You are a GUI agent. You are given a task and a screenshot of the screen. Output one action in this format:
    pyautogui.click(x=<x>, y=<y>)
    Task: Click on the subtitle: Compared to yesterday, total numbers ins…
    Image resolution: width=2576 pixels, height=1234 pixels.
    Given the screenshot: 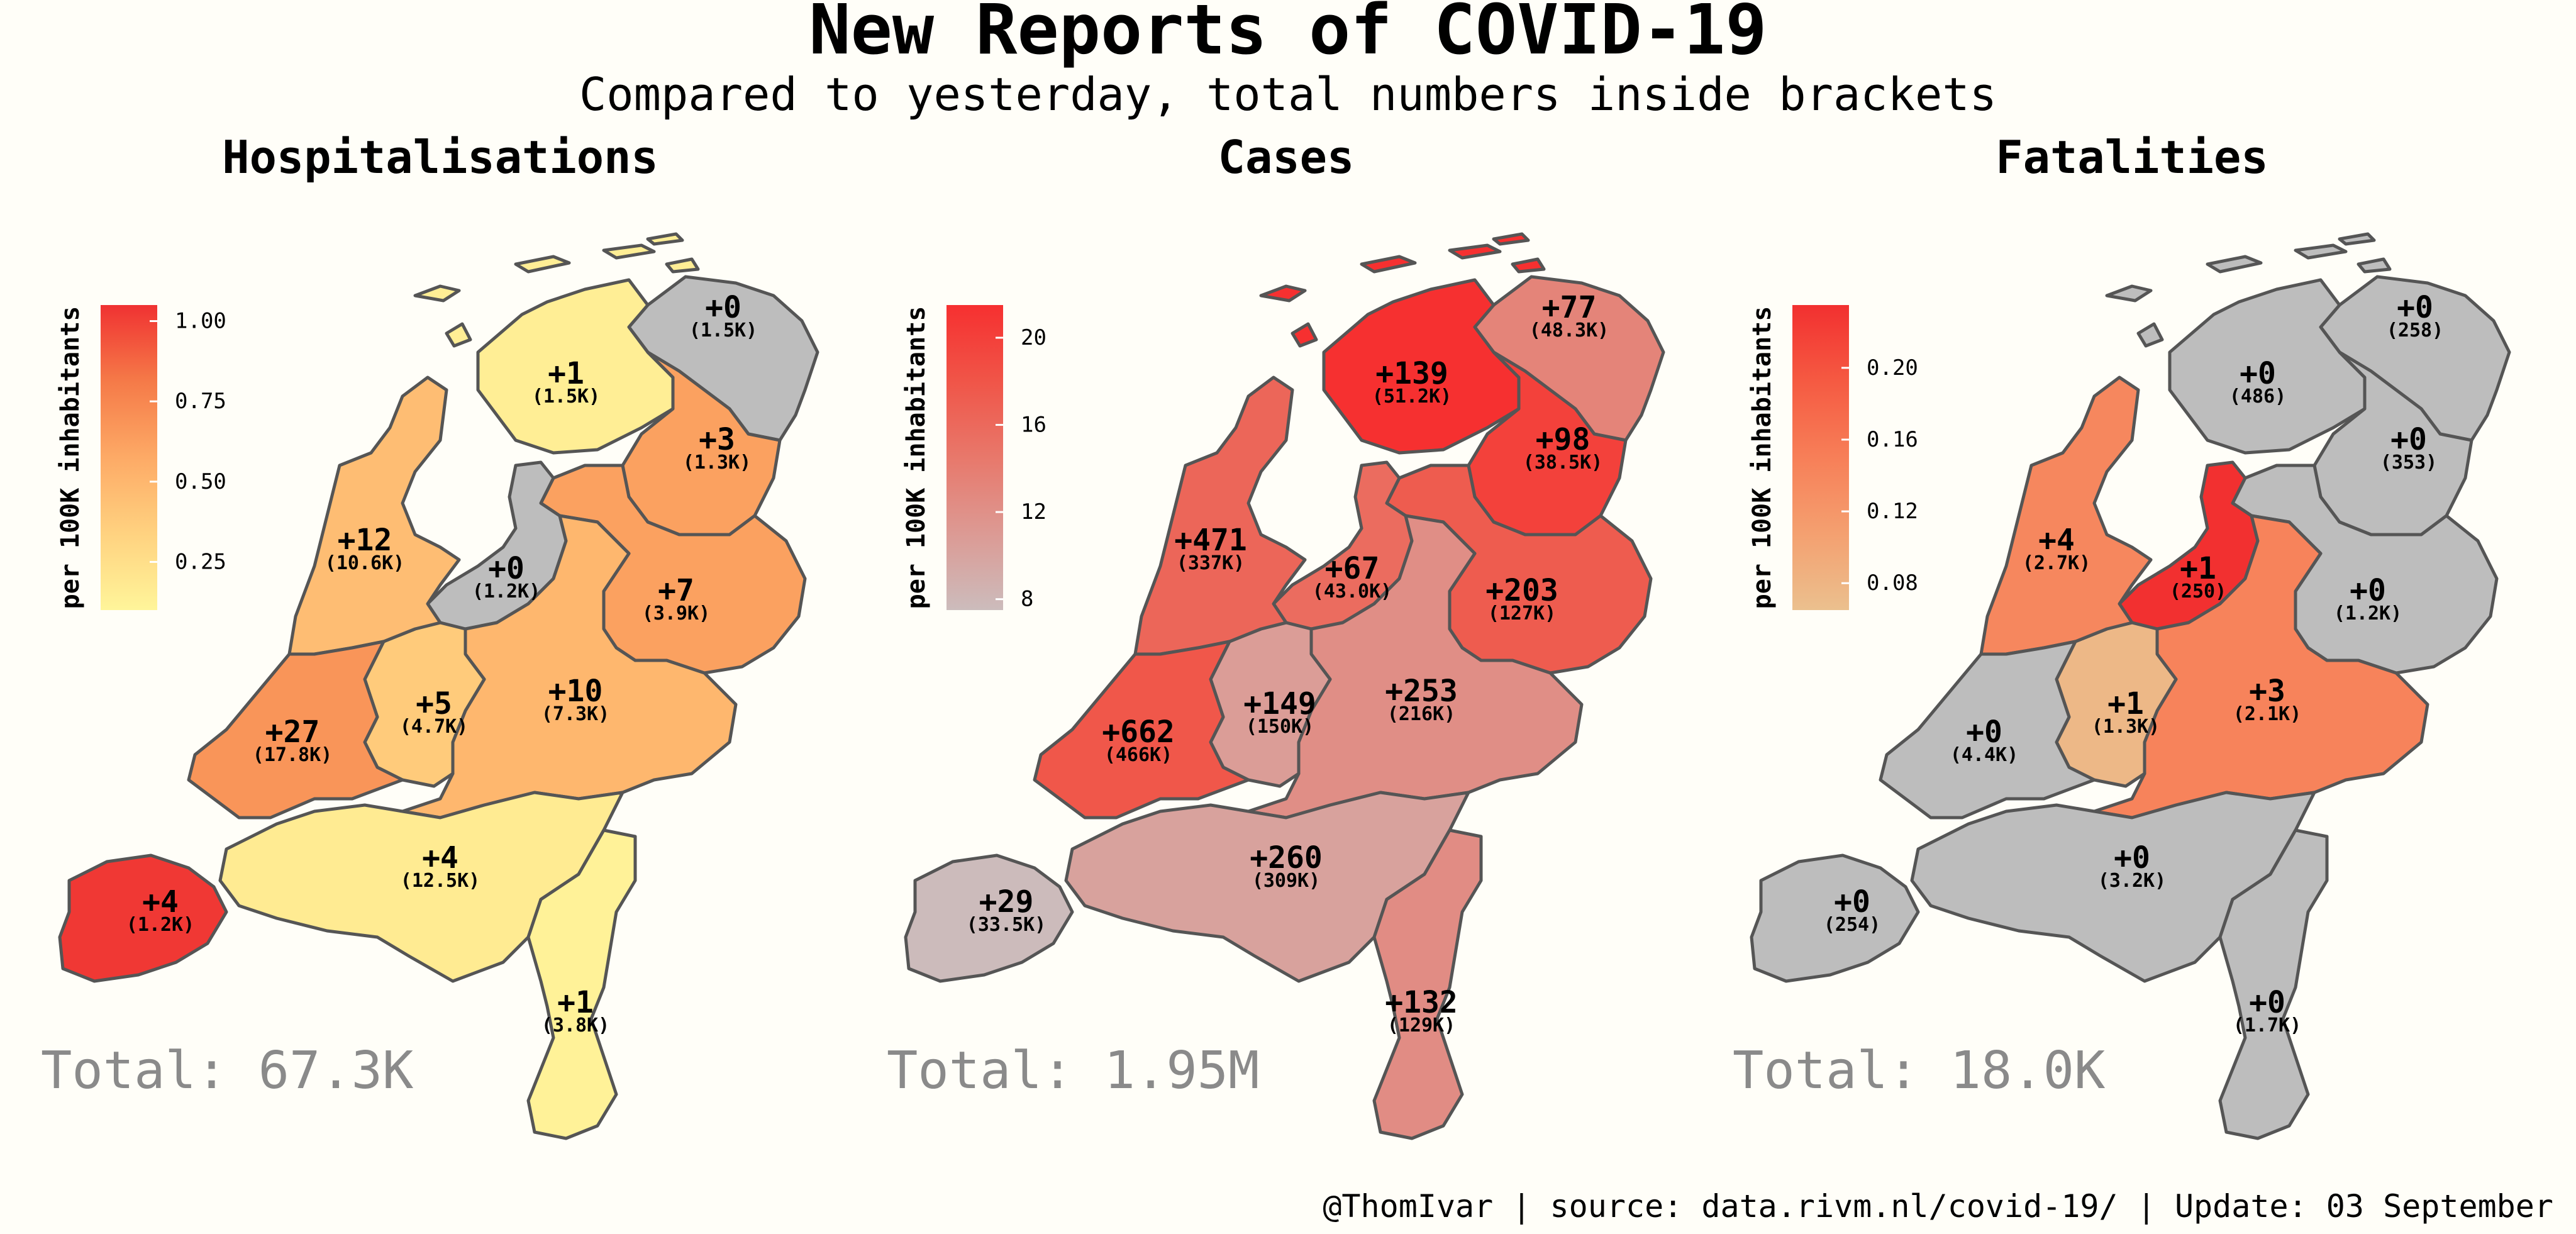 What is the action you would take?
    pyautogui.click(x=1288, y=94)
    